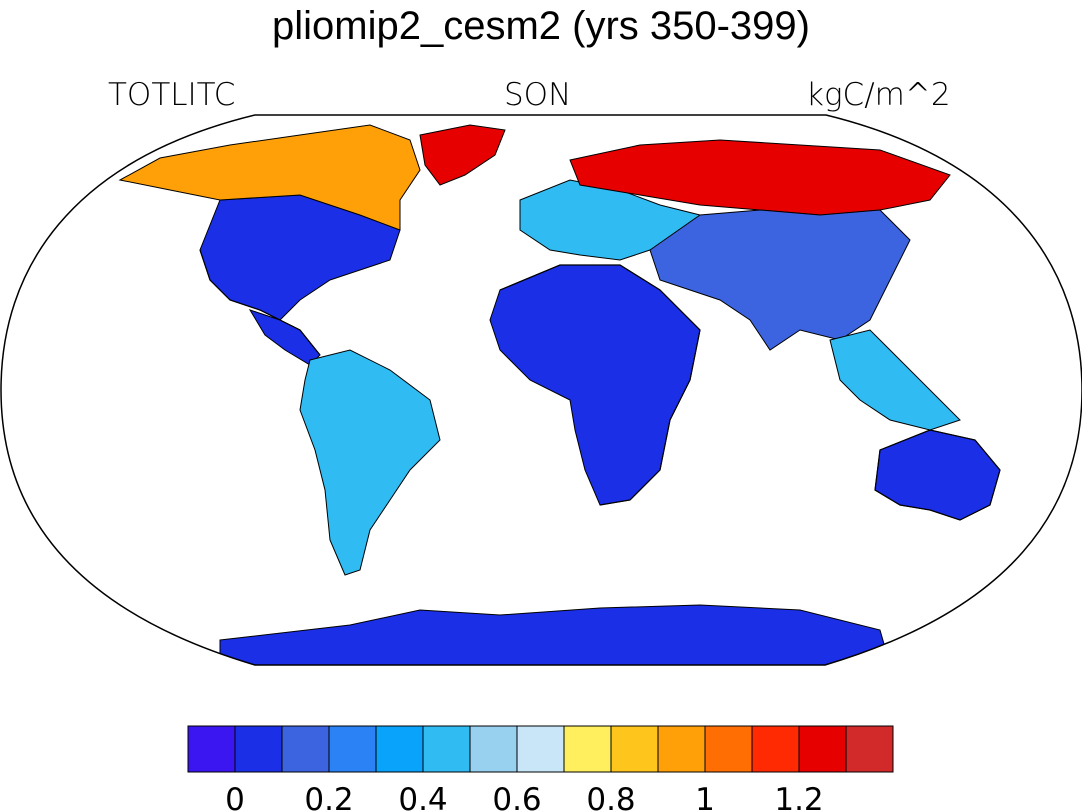 The height and width of the screenshot is (812, 1082). Describe the element at coordinates (422, 797) in the screenshot. I see `colorbar-tick-label: 0.4` at that location.